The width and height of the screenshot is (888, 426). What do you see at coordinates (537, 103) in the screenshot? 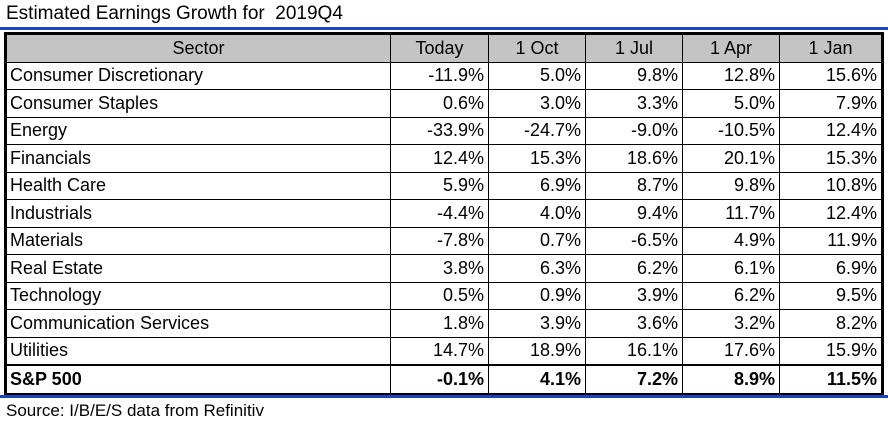
I see `value-cell: 3.0%` at bounding box center [537, 103].